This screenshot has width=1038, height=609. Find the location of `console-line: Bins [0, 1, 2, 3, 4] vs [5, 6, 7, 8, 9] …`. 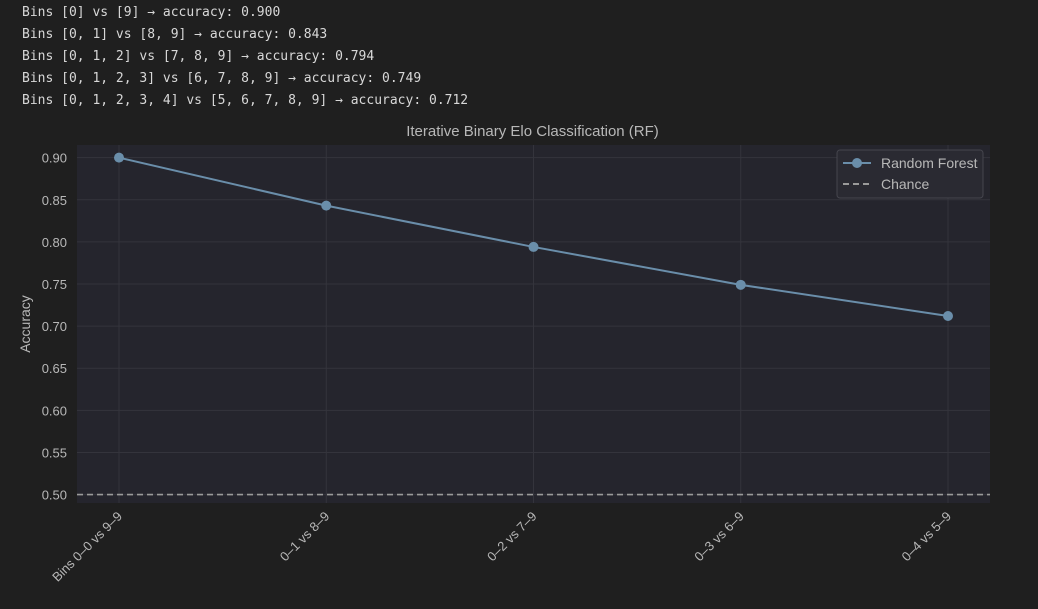

console-line: Bins [0, 1, 2, 3, 4] vs [5, 6, 7, 8, 9] … is located at coordinates (245, 100).